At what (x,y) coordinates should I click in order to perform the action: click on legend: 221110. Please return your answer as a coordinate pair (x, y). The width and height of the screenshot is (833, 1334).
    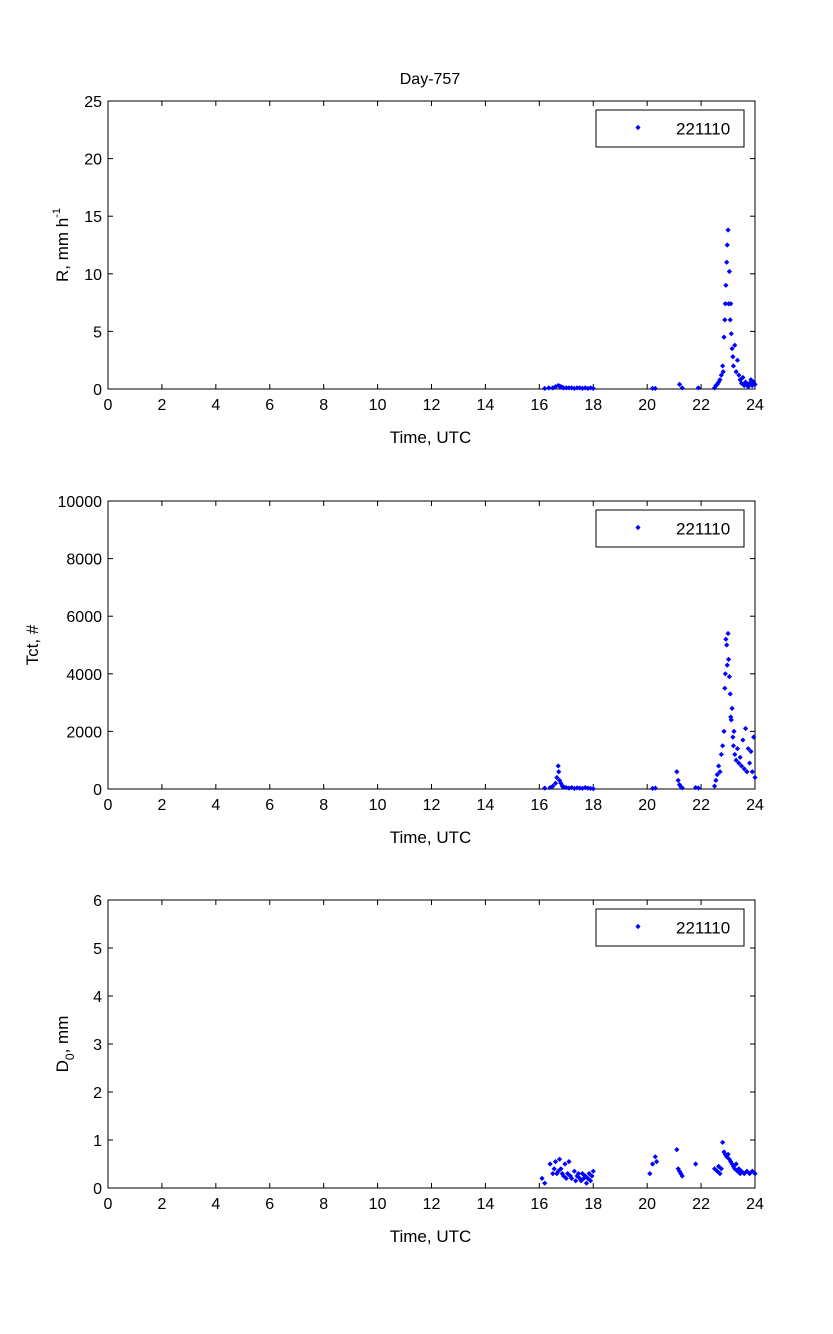
    Looking at the image, I should click on (670, 528).